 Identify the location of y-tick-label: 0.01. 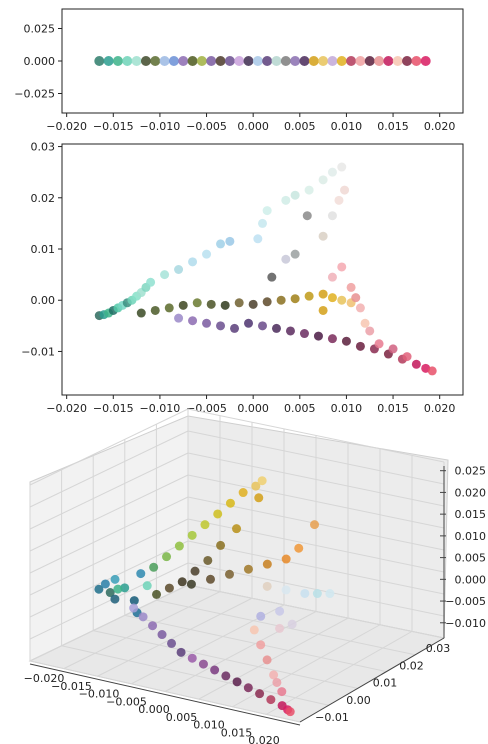
(385, 683).